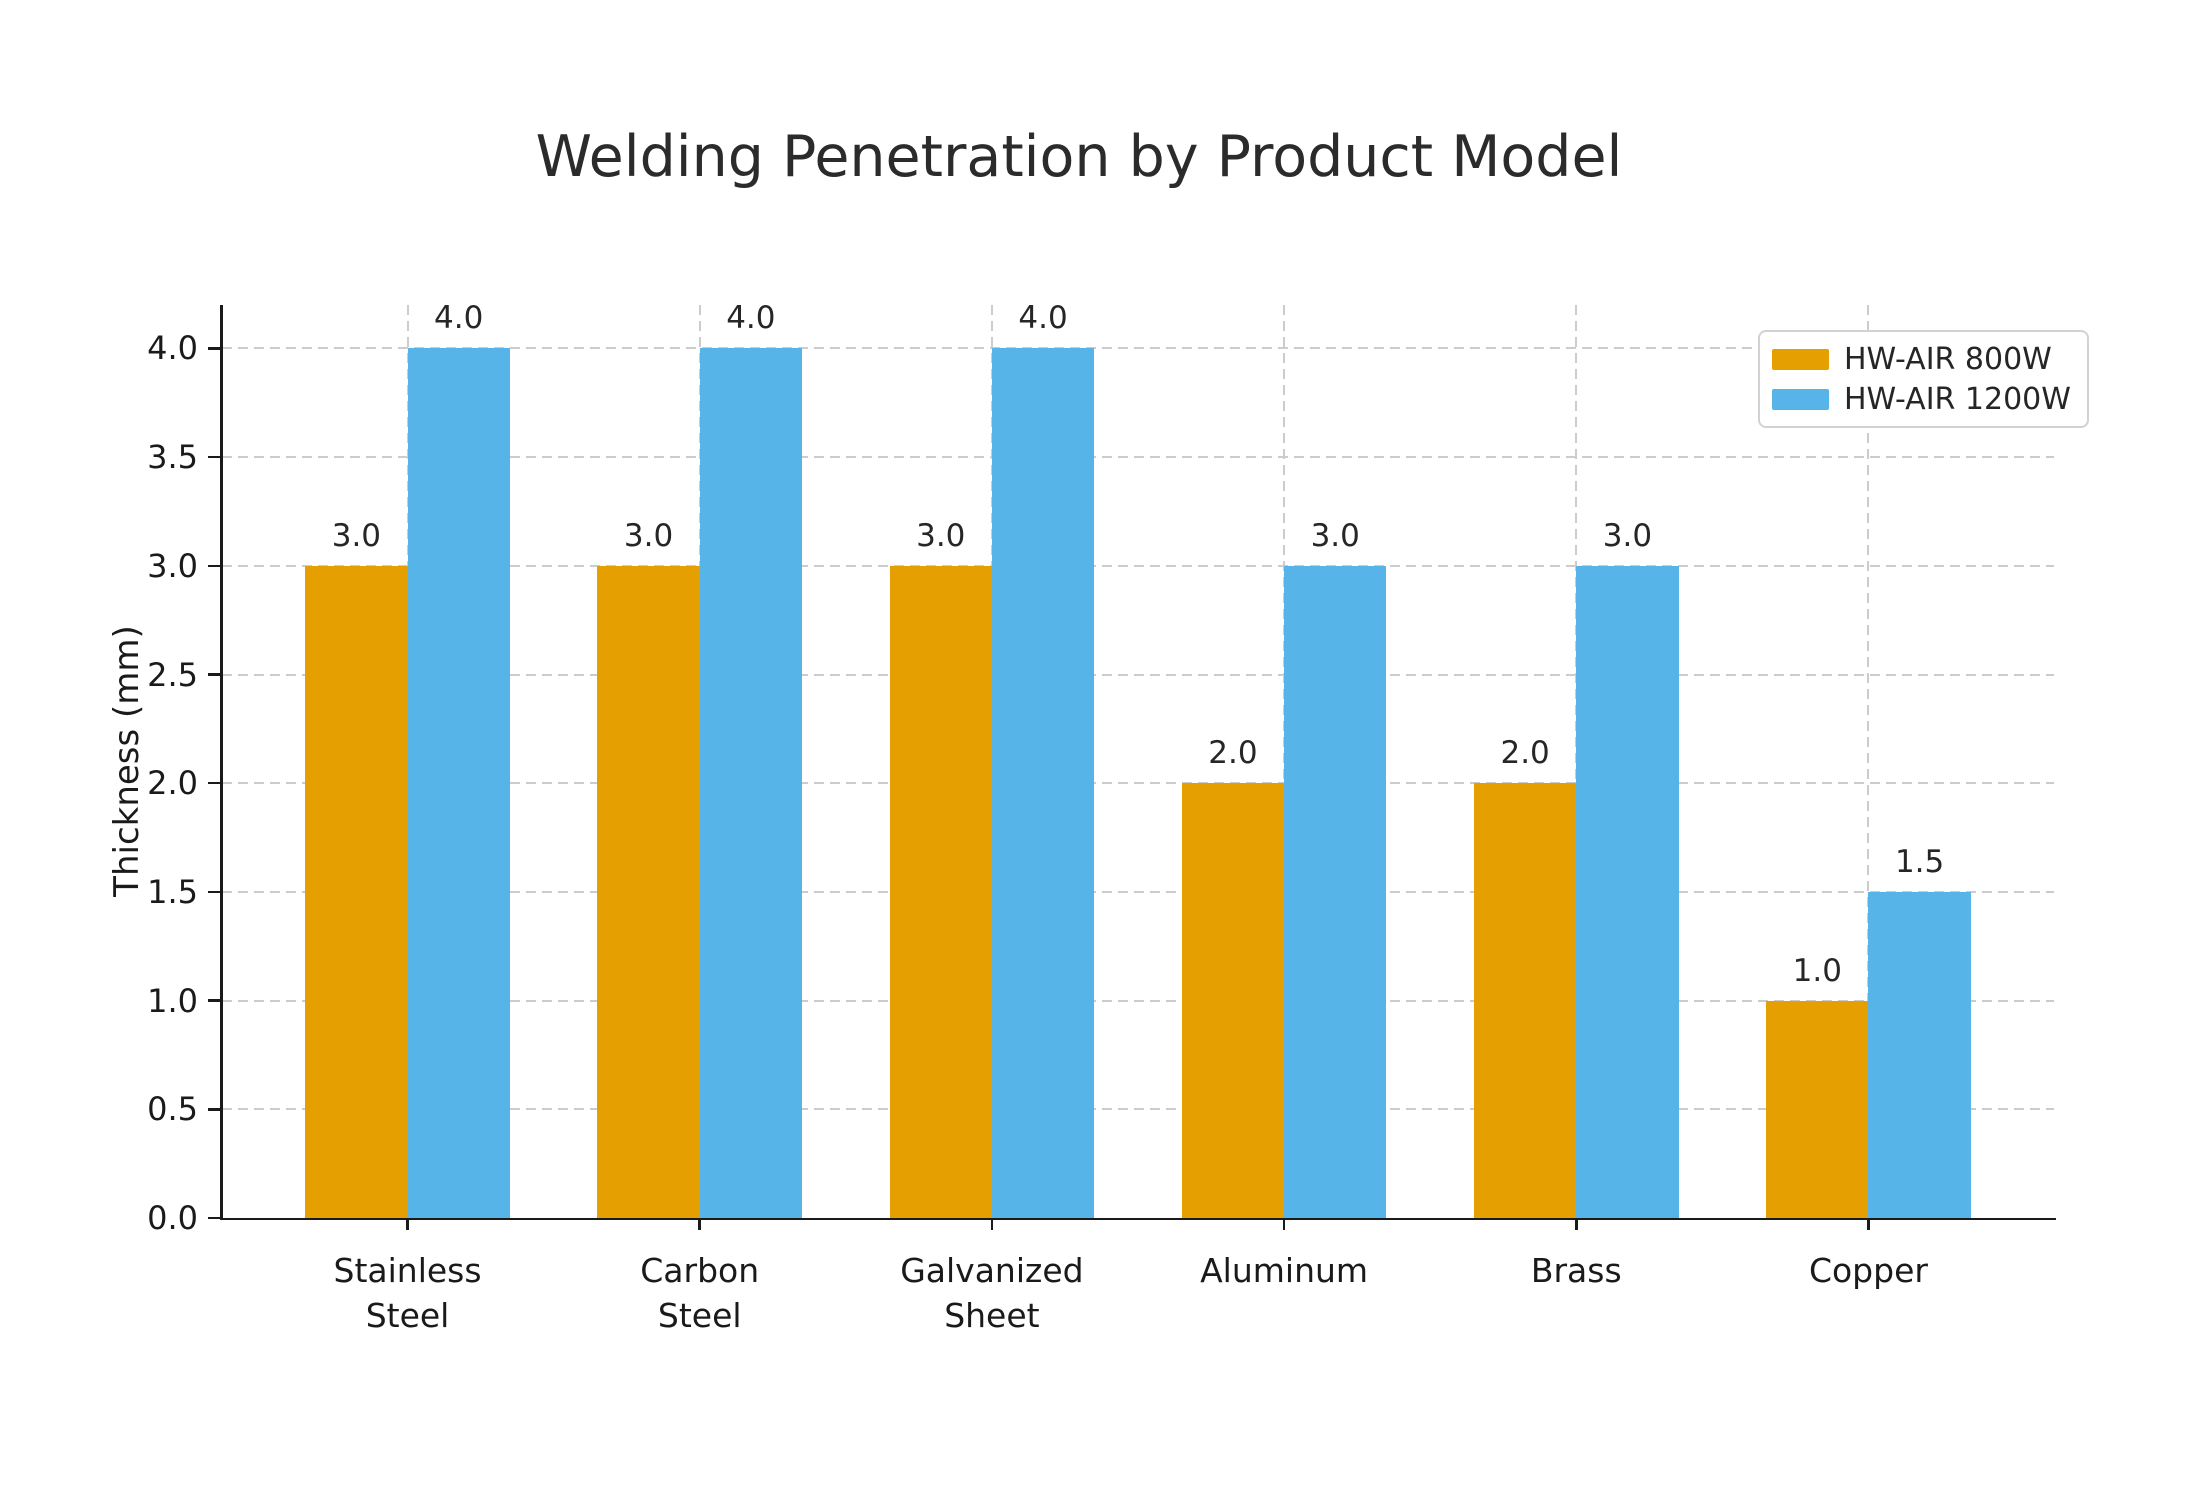 The width and height of the screenshot is (2200, 1500). What do you see at coordinates (1284, 1270) in the screenshot?
I see `x-tick-label: Aluminum` at bounding box center [1284, 1270].